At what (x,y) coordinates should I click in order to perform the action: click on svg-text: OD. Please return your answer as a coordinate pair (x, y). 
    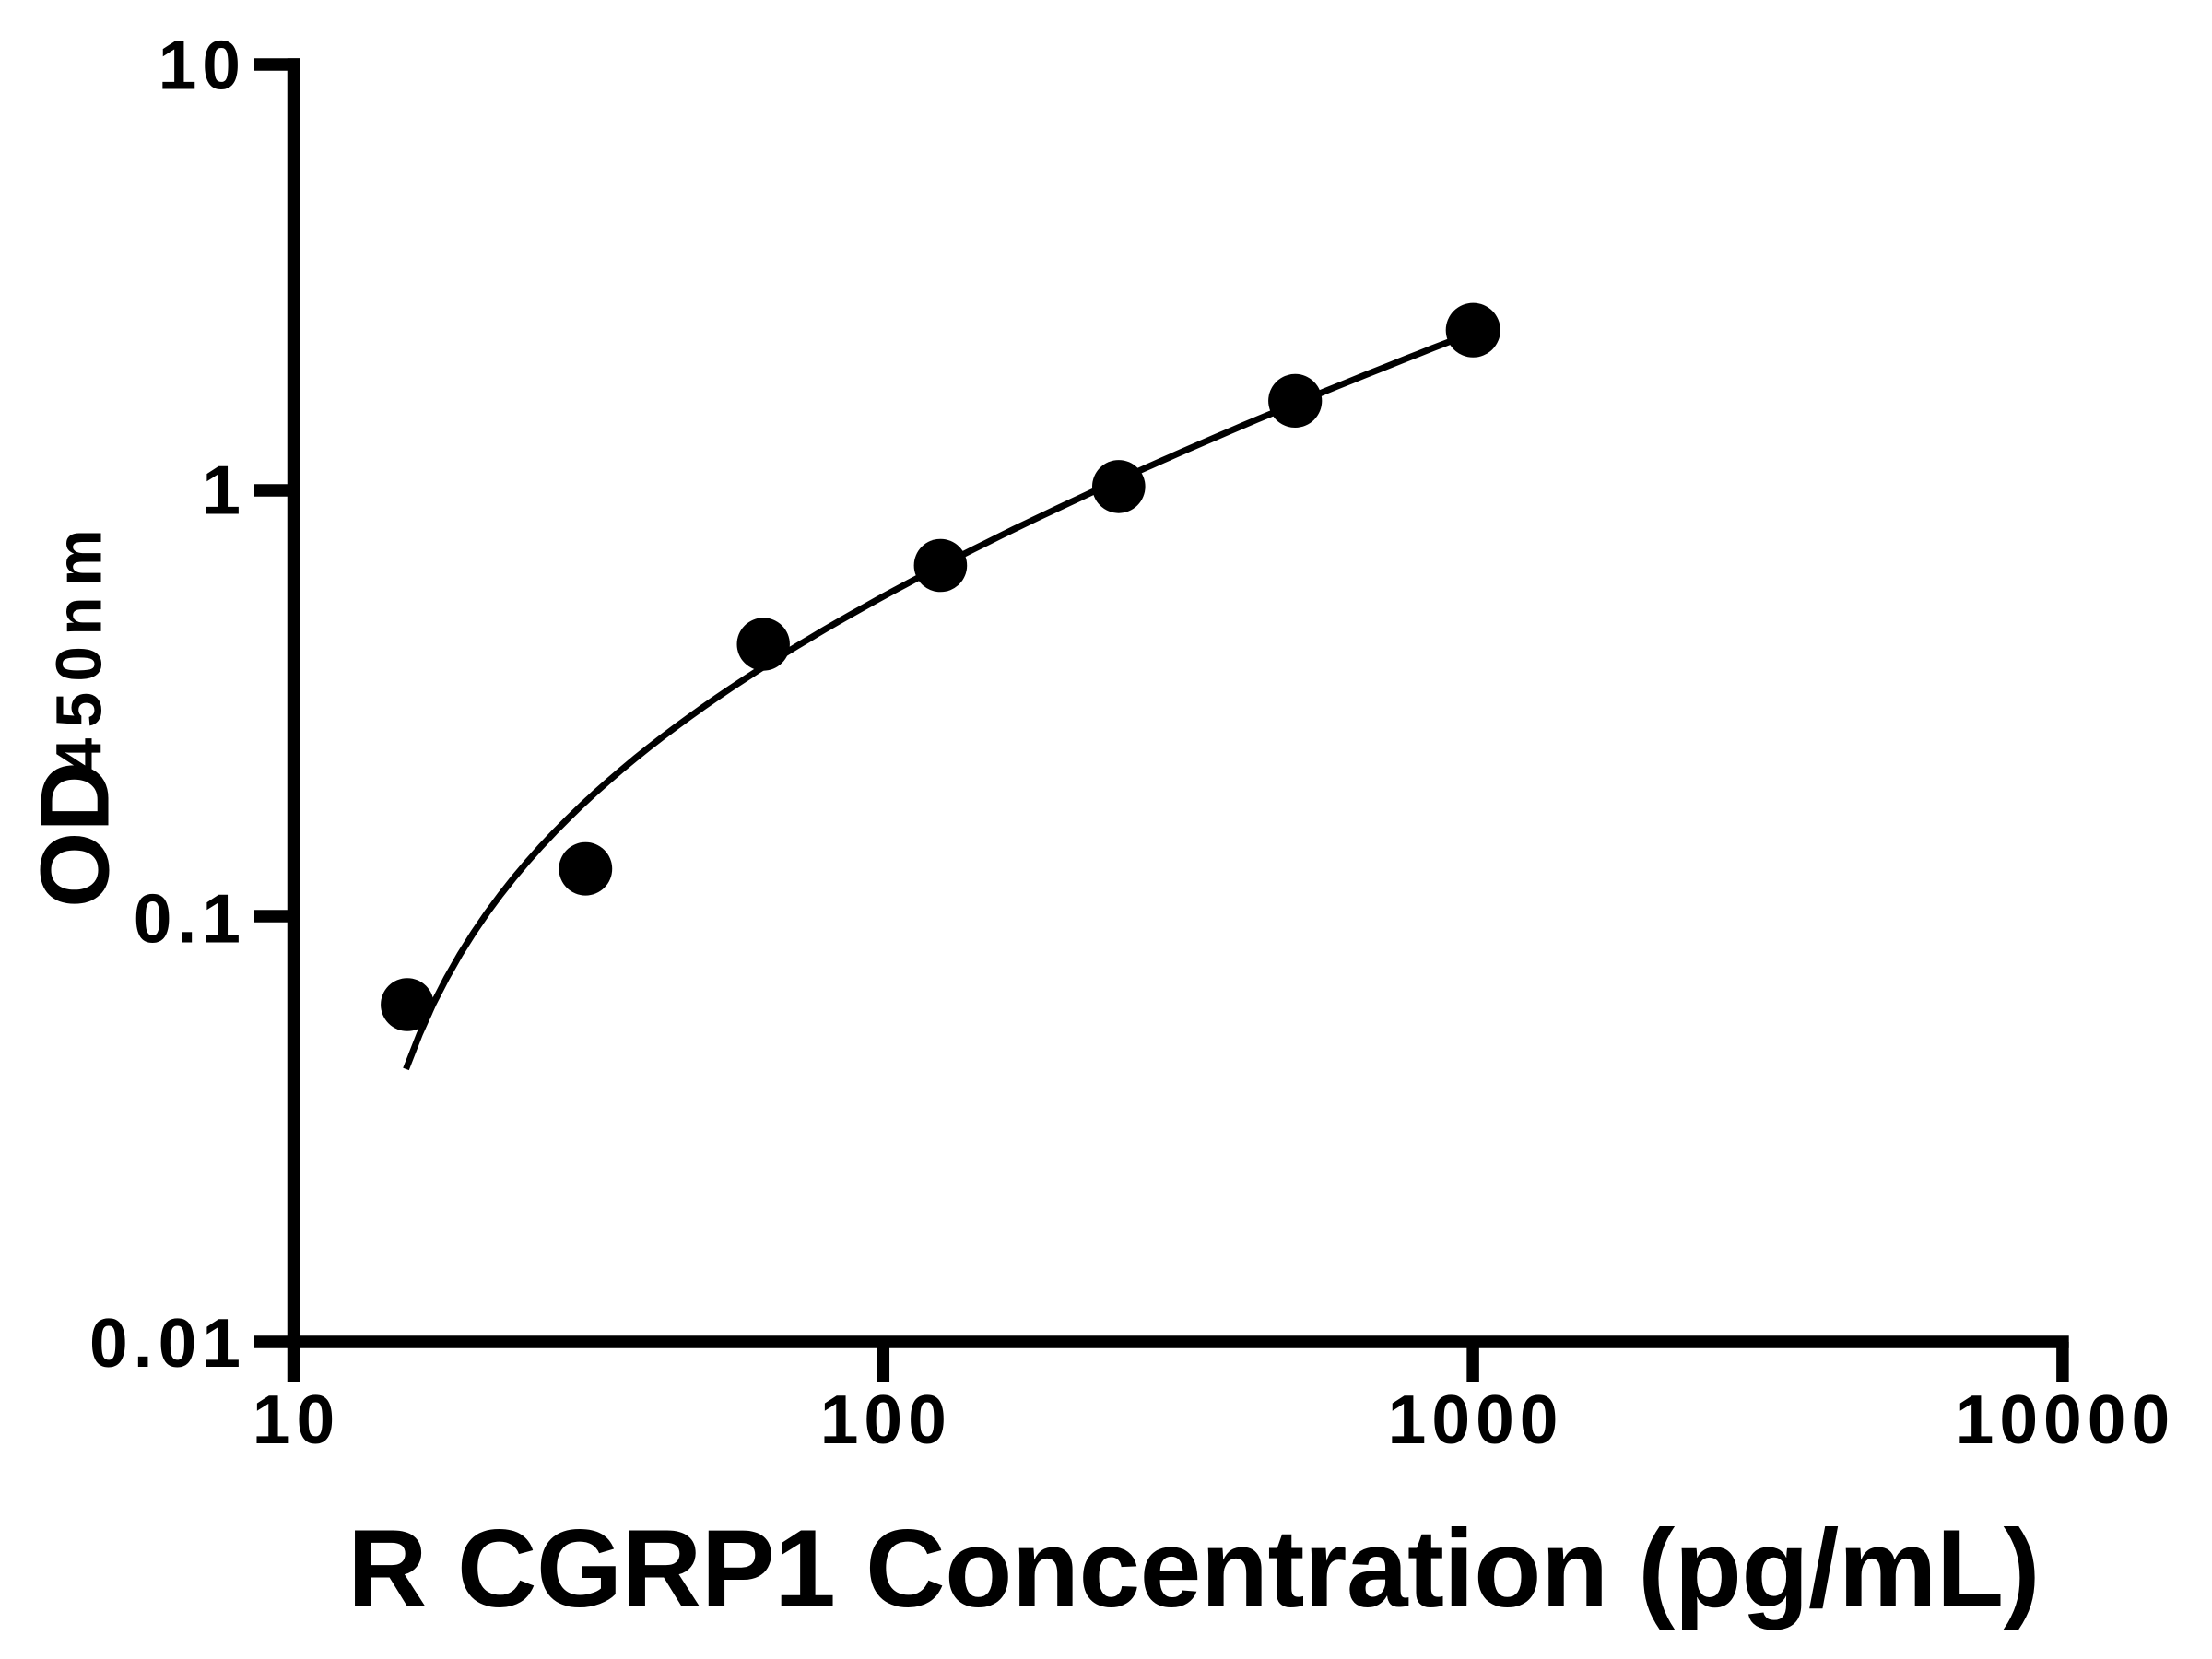
    Looking at the image, I should click on (75, 834).